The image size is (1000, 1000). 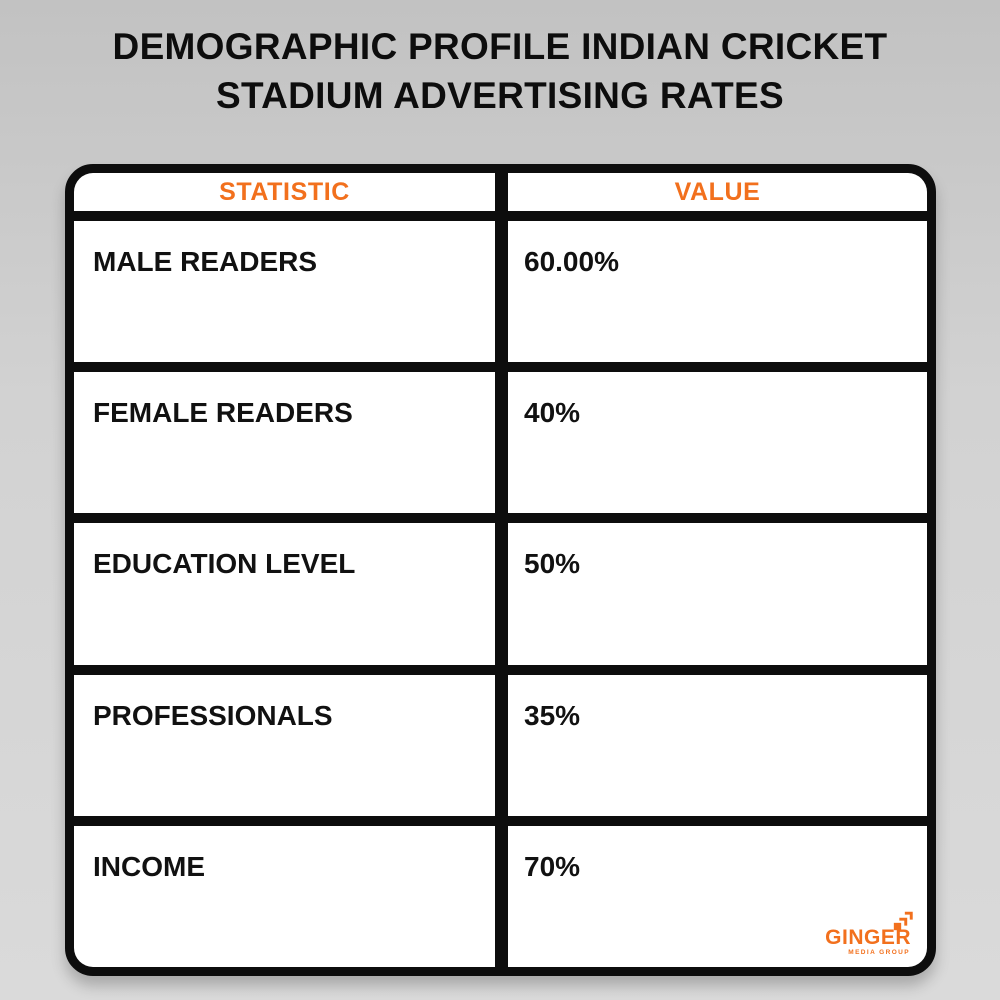 What do you see at coordinates (284, 896) in the screenshot?
I see `statistic-cell-income: INCOME` at bounding box center [284, 896].